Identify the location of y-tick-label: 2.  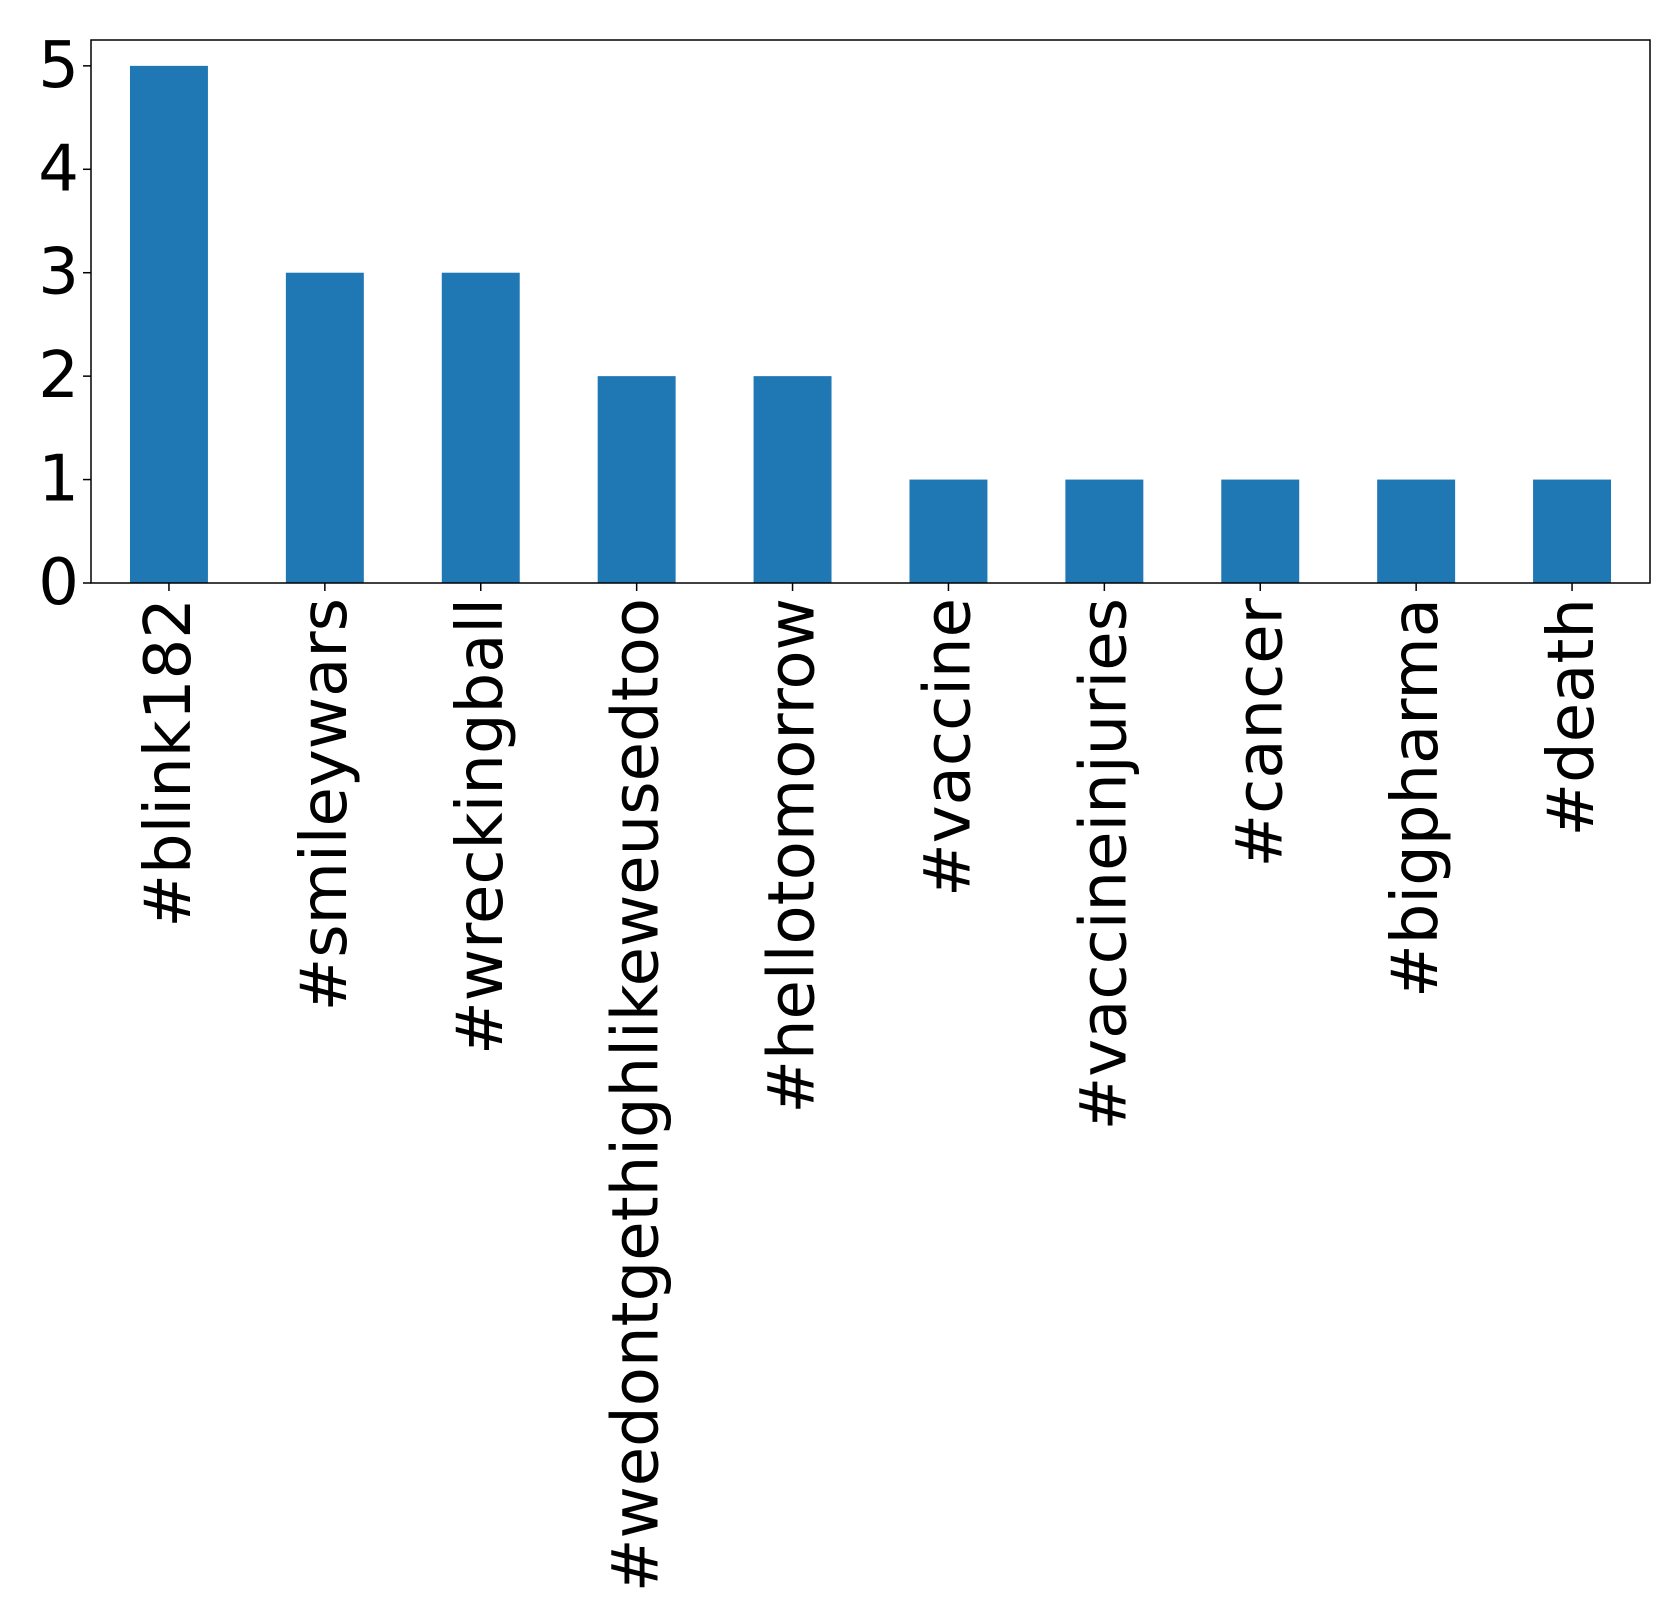
(58, 376).